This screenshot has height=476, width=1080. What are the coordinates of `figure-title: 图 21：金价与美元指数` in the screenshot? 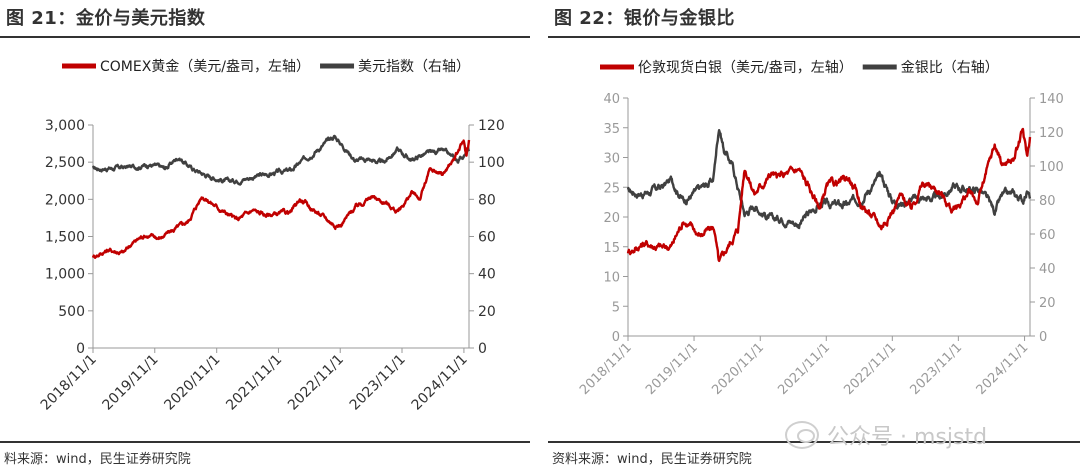 It's located at (106, 18).